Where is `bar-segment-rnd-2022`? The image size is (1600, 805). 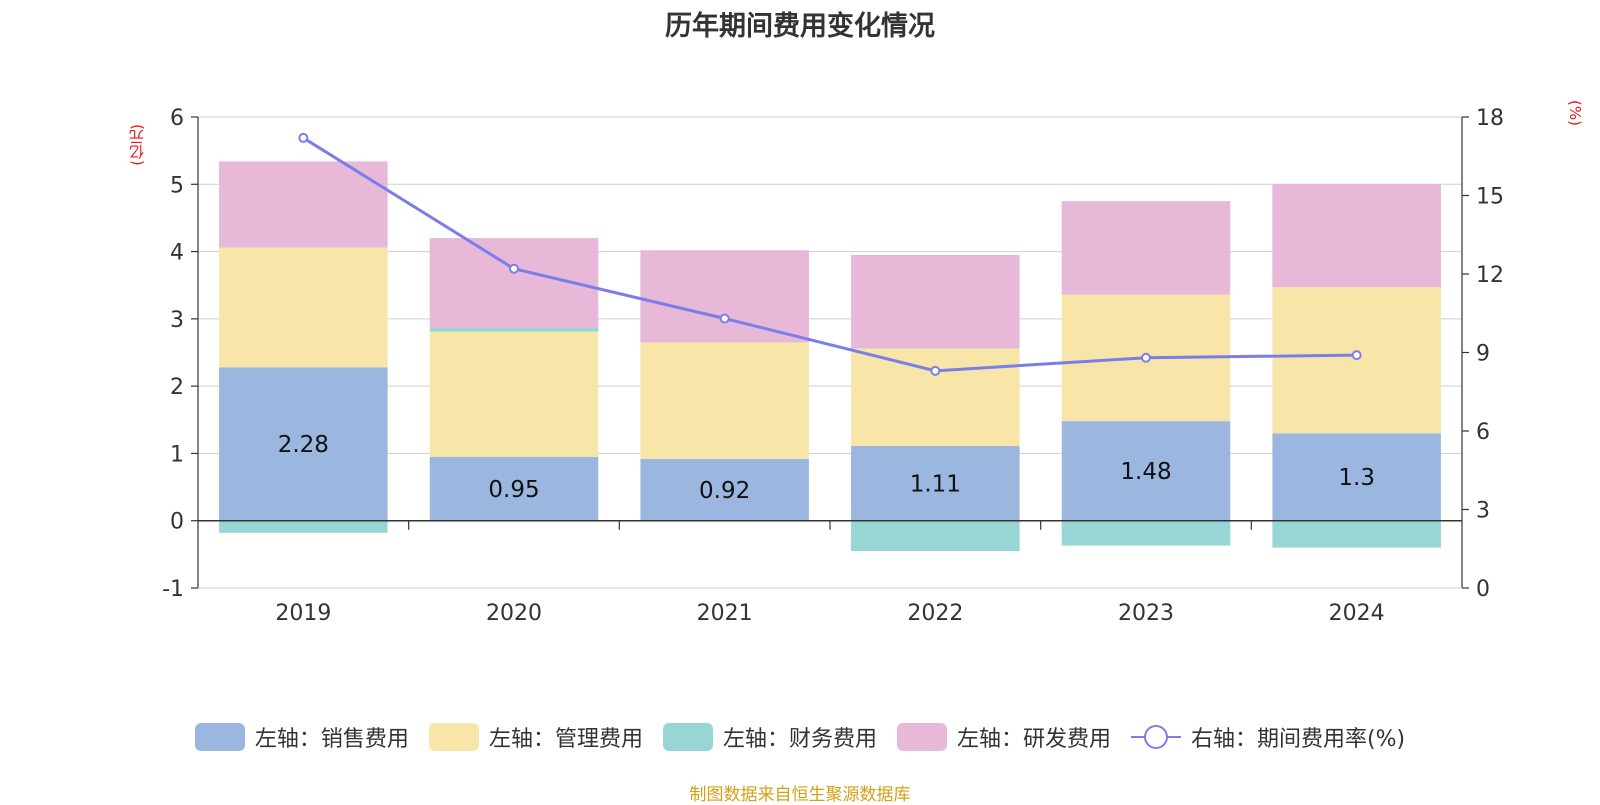 bar-segment-rnd-2022 is located at coordinates (935, 301).